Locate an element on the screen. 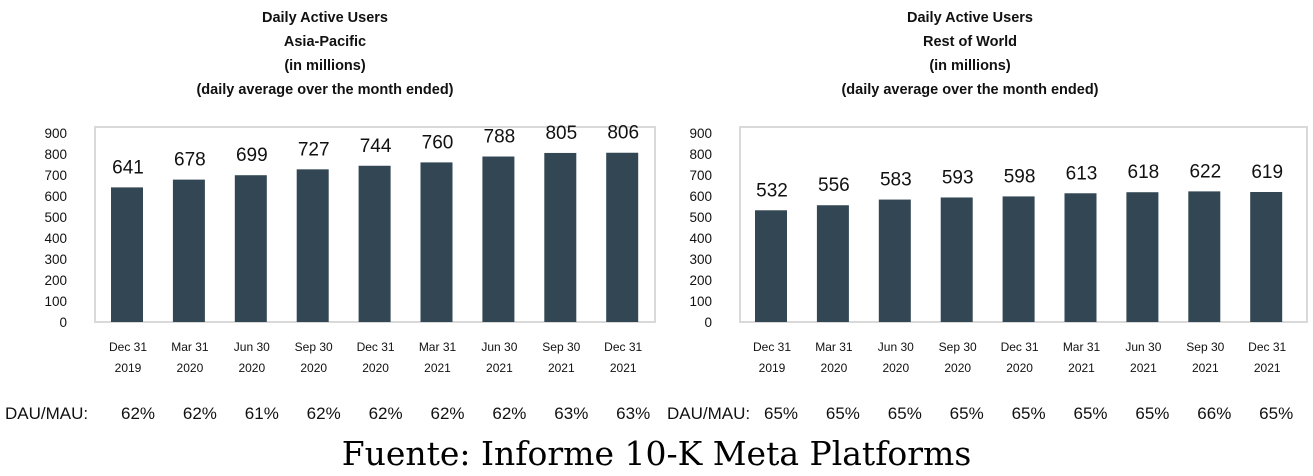  y-tick-label: 800 is located at coordinates (700, 154).